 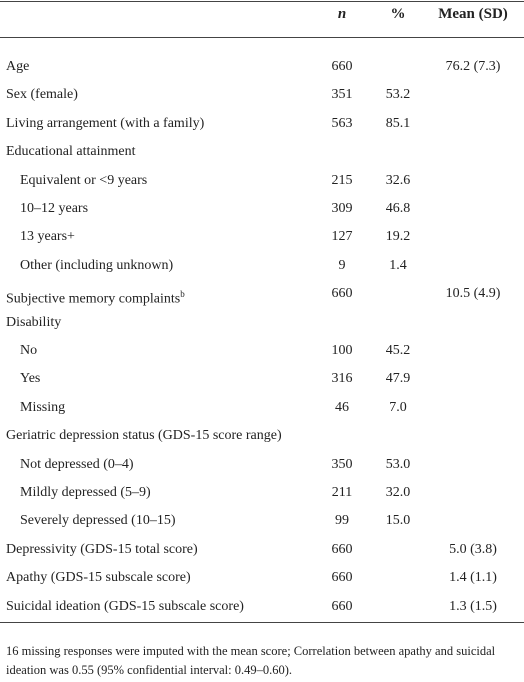 I want to click on row-label: Equivalent or <9 years, so click(x=83, y=181).